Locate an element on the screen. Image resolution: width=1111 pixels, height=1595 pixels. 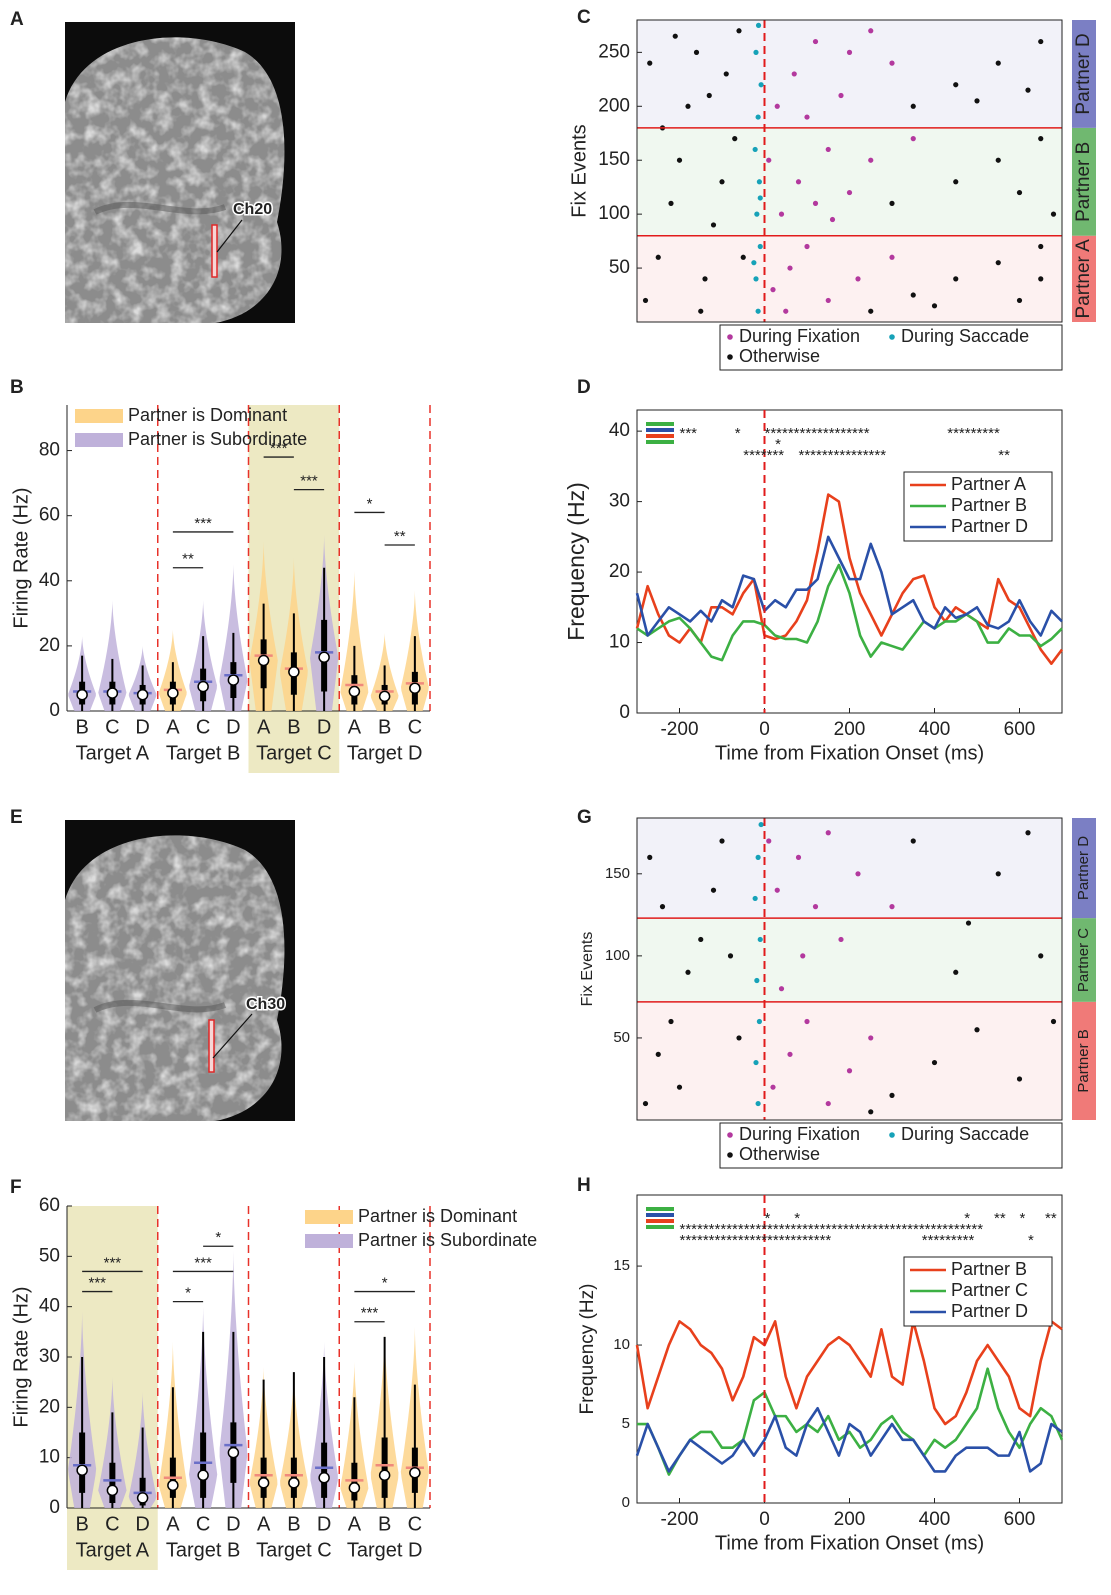
legend-label: During Saccade is located at coordinates (965, 1134).